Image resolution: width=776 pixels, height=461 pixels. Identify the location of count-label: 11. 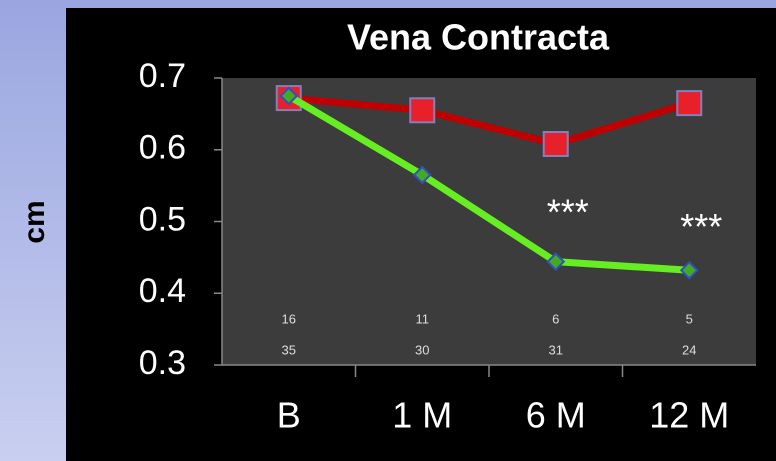
(423, 318).